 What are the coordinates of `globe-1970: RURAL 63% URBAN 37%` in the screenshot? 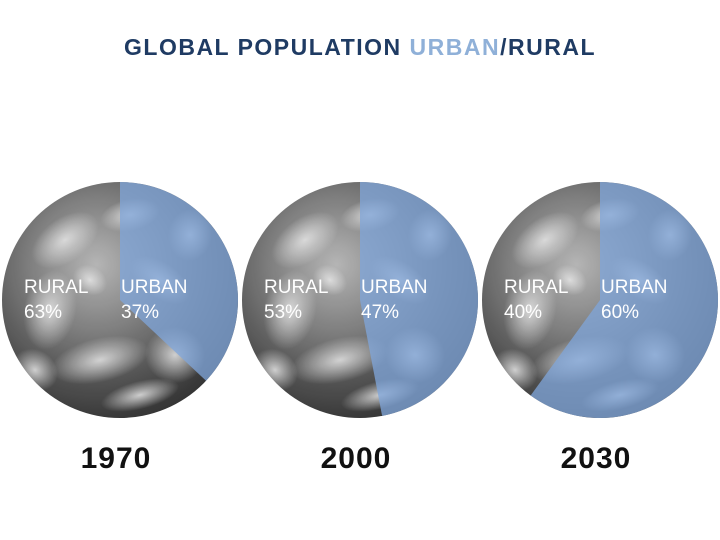 It's located at (119, 300).